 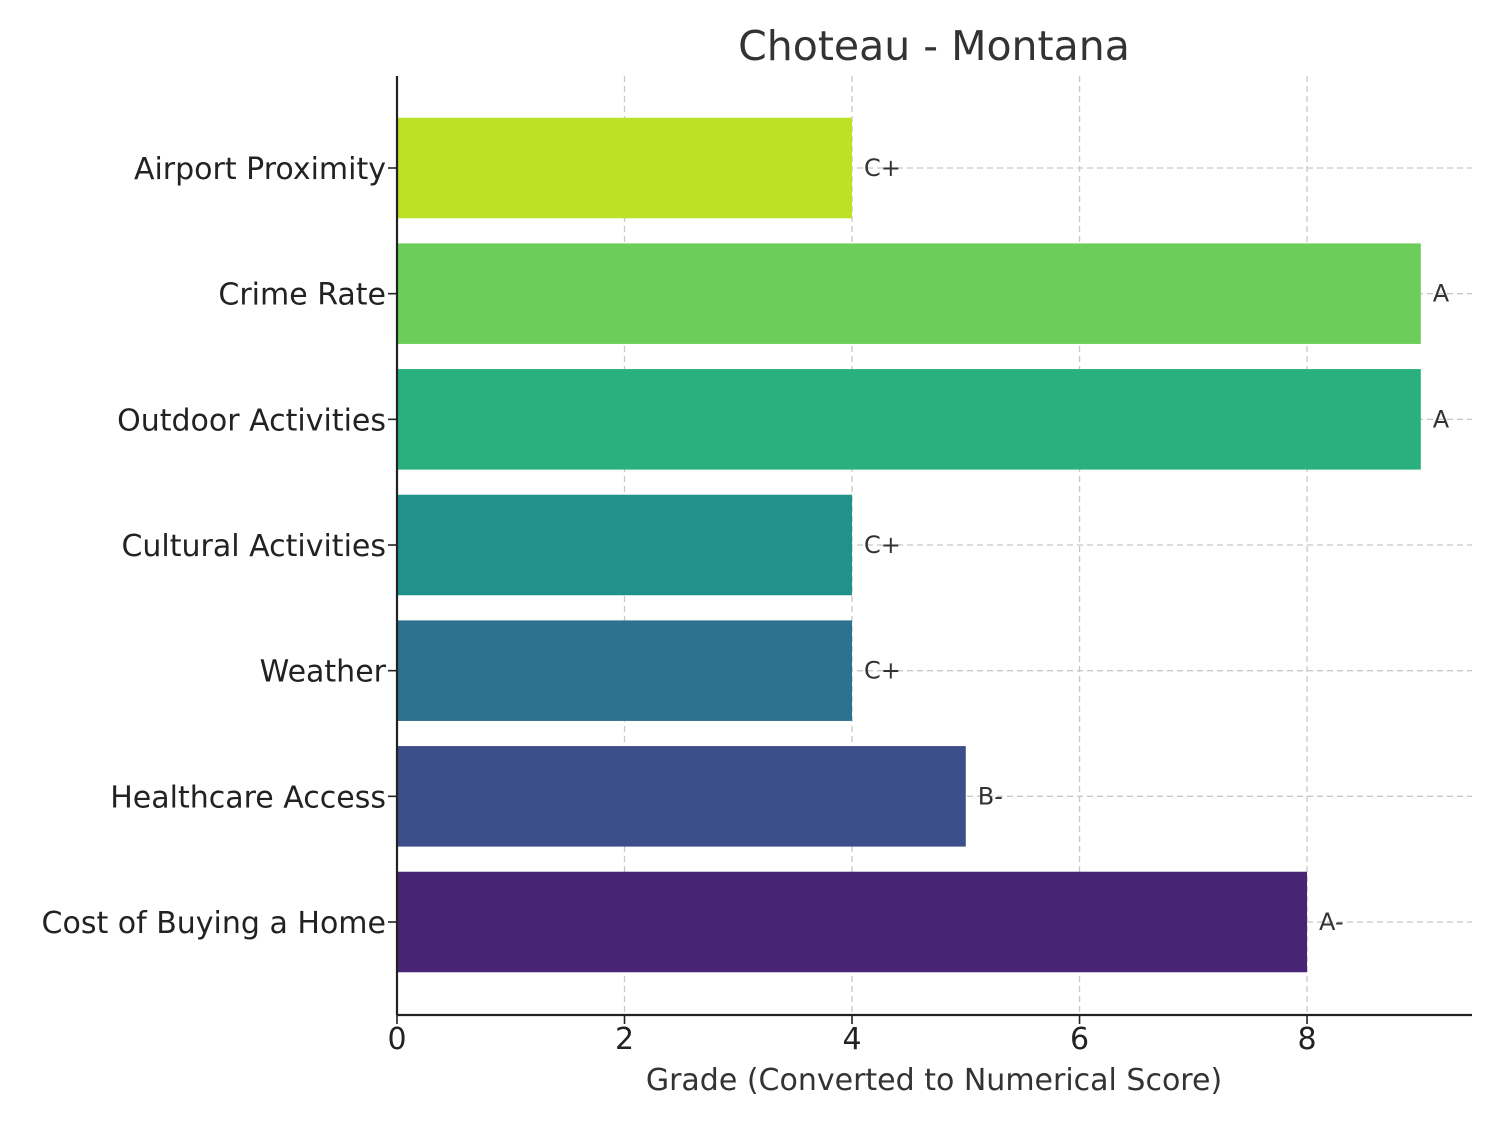 What do you see at coordinates (1079, 1039) in the screenshot?
I see `x-tick-label: 6` at bounding box center [1079, 1039].